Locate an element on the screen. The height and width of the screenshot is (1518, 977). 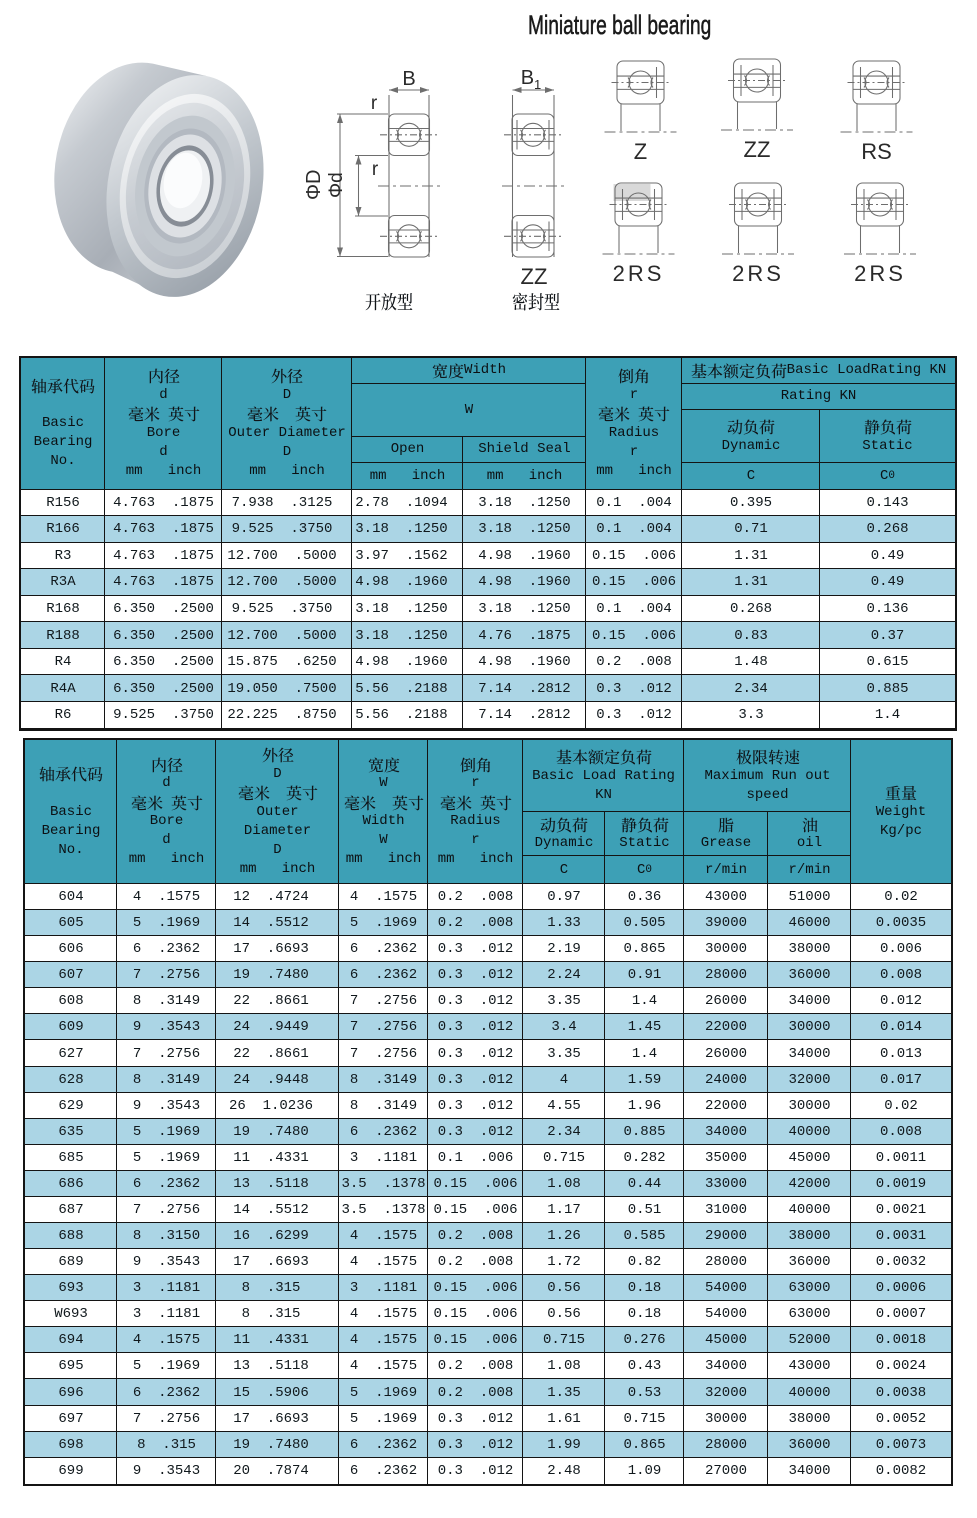
svg-text: Z is located at coordinates (640, 151).